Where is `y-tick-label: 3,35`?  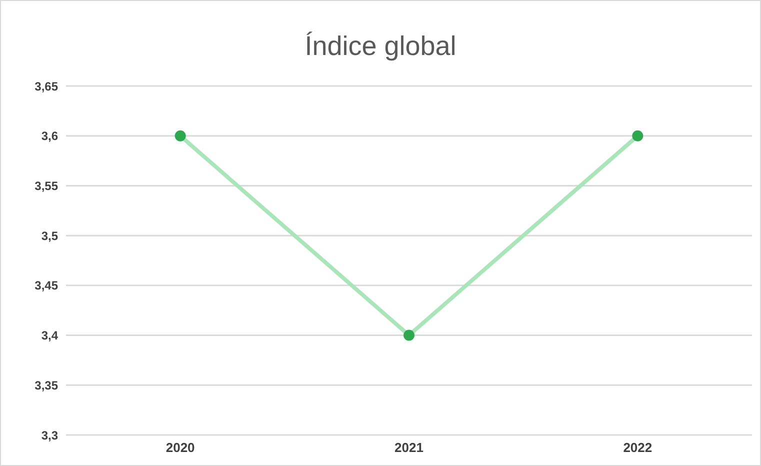
y-tick-label: 3,35 is located at coordinates (46, 385).